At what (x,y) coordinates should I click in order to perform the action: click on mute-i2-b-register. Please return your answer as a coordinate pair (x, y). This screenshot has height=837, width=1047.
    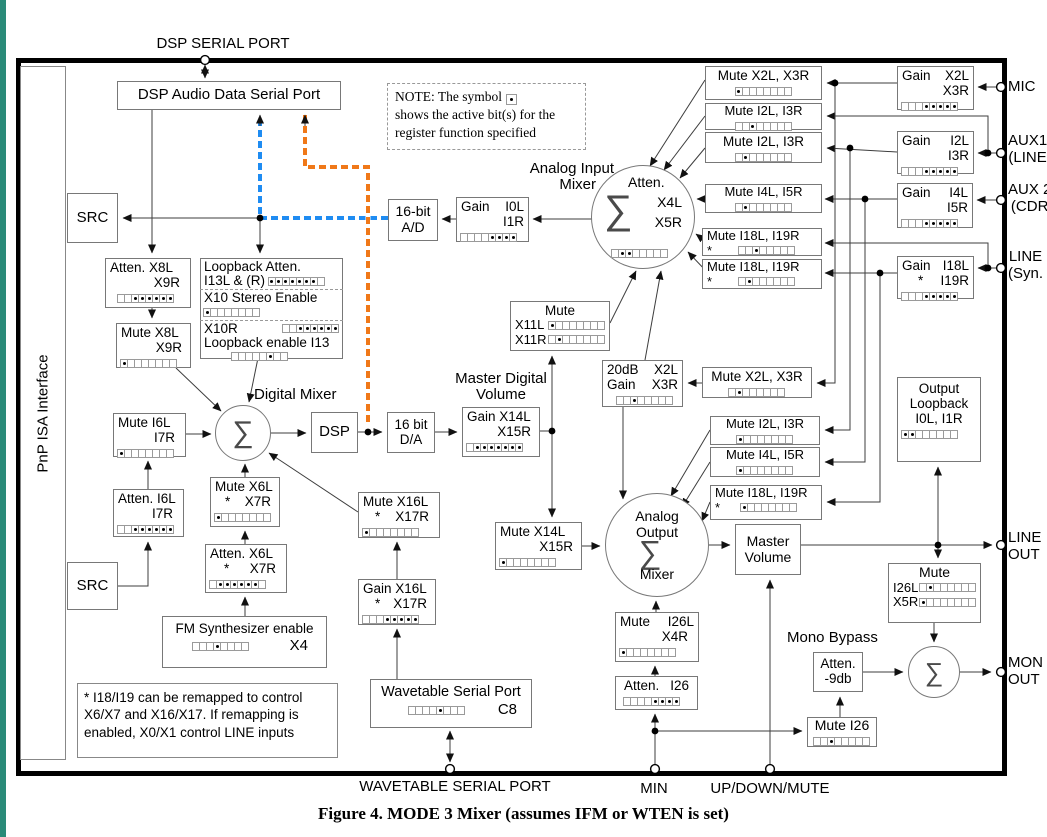
    Looking at the image, I should click on (763, 158).